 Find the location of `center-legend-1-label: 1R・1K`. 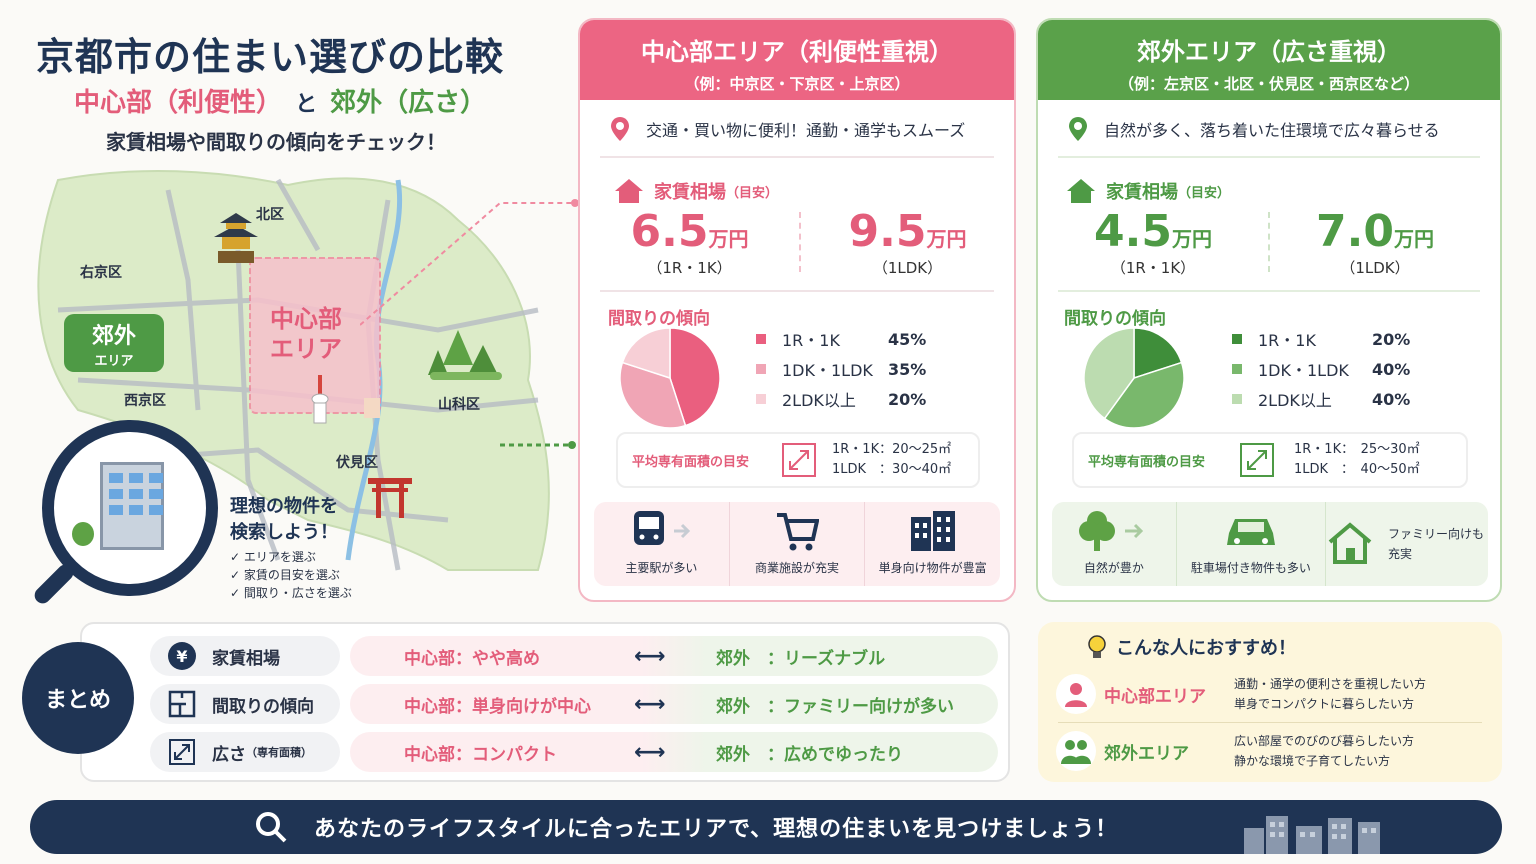

center-legend-1-label: 1R・1K is located at coordinates (811, 340).